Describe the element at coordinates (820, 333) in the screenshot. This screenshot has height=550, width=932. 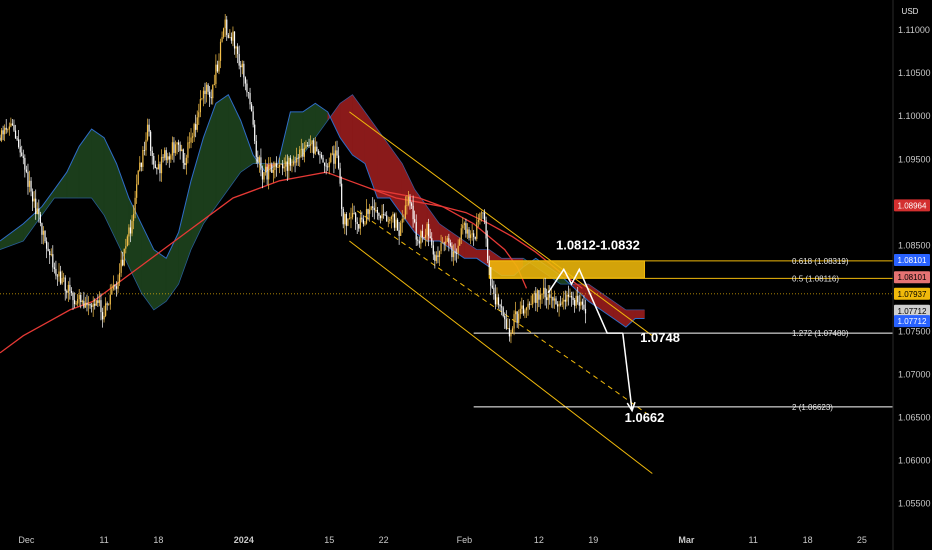
I see `fib-level-label: 1.272 (1.07480)` at that location.